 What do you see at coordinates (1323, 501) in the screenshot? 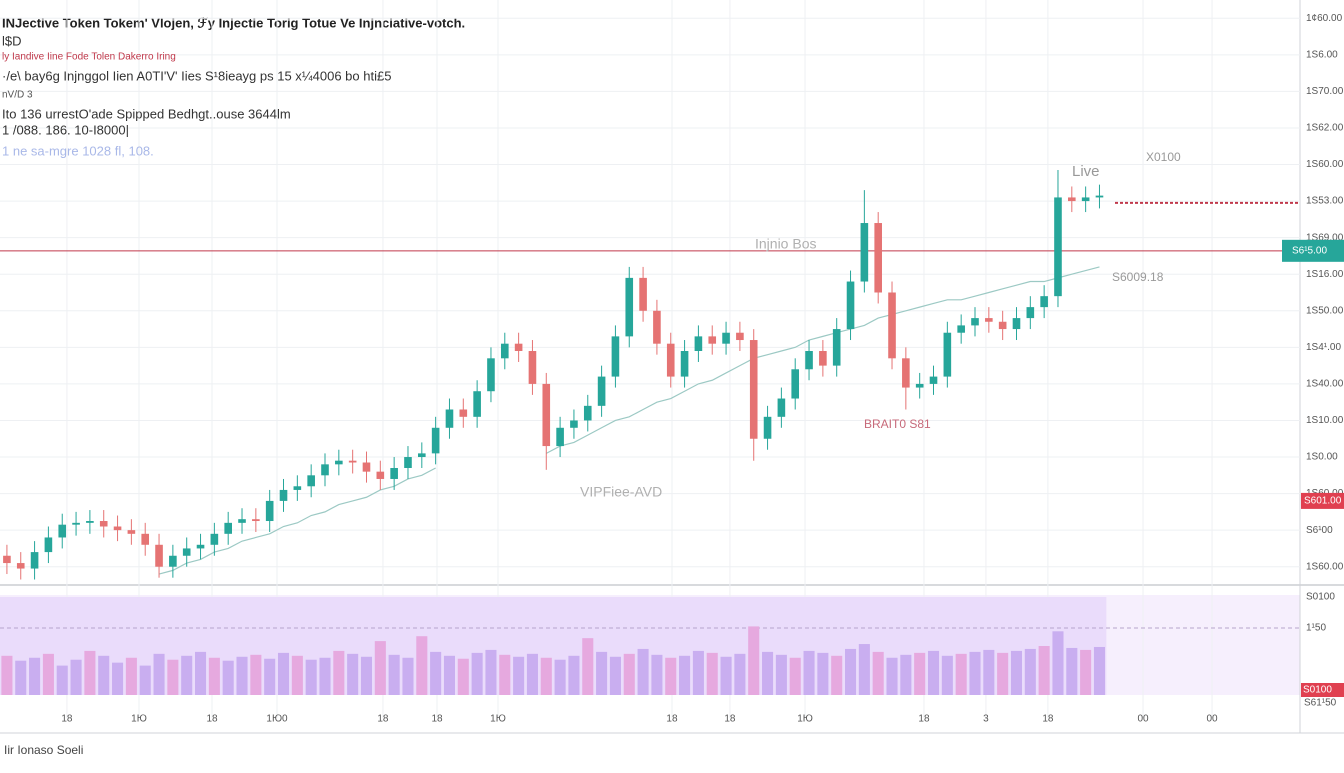
I see `price-badge-label: S601.00` at bounding box center [1323, 501].